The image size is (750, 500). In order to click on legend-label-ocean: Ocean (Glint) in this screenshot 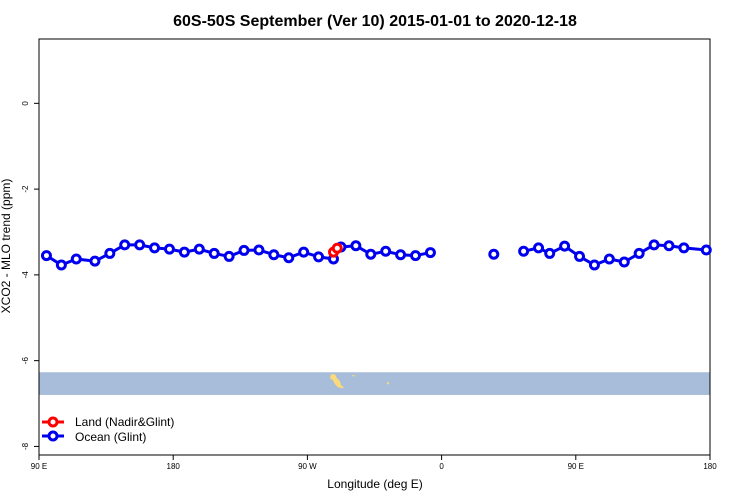, I will do `click(110, 437)`.